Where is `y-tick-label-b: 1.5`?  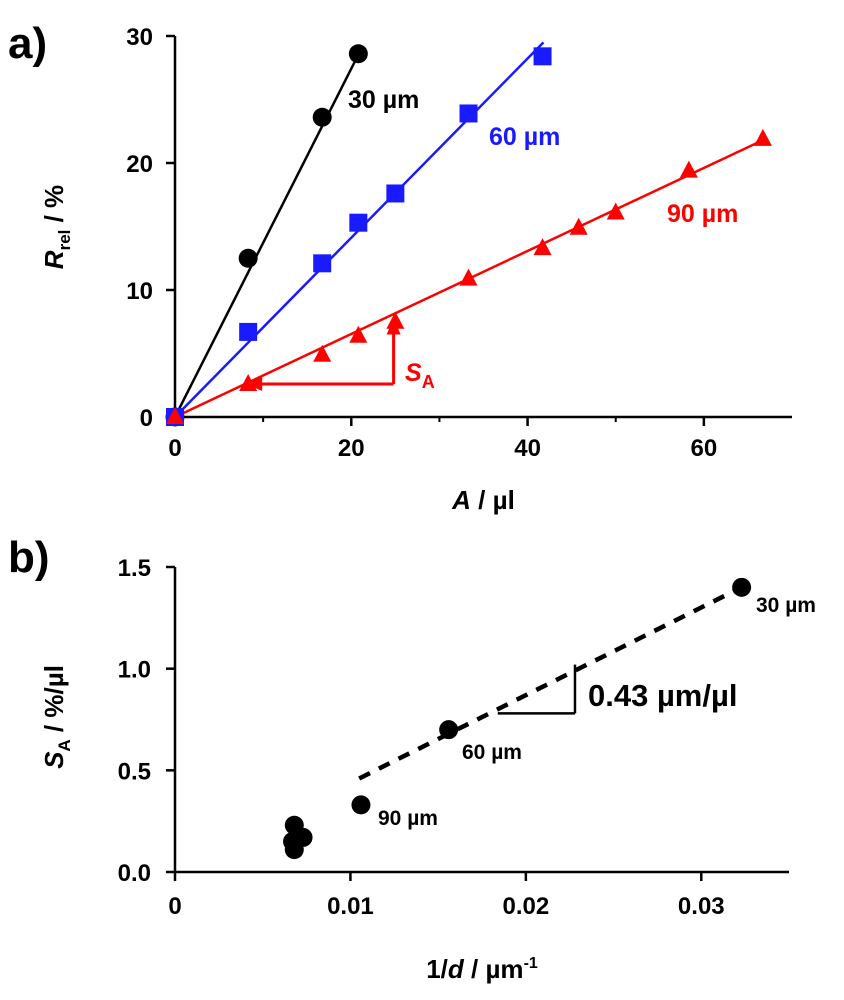
y-tick-label-b: 1.5 is located at coordinates (134, 568).